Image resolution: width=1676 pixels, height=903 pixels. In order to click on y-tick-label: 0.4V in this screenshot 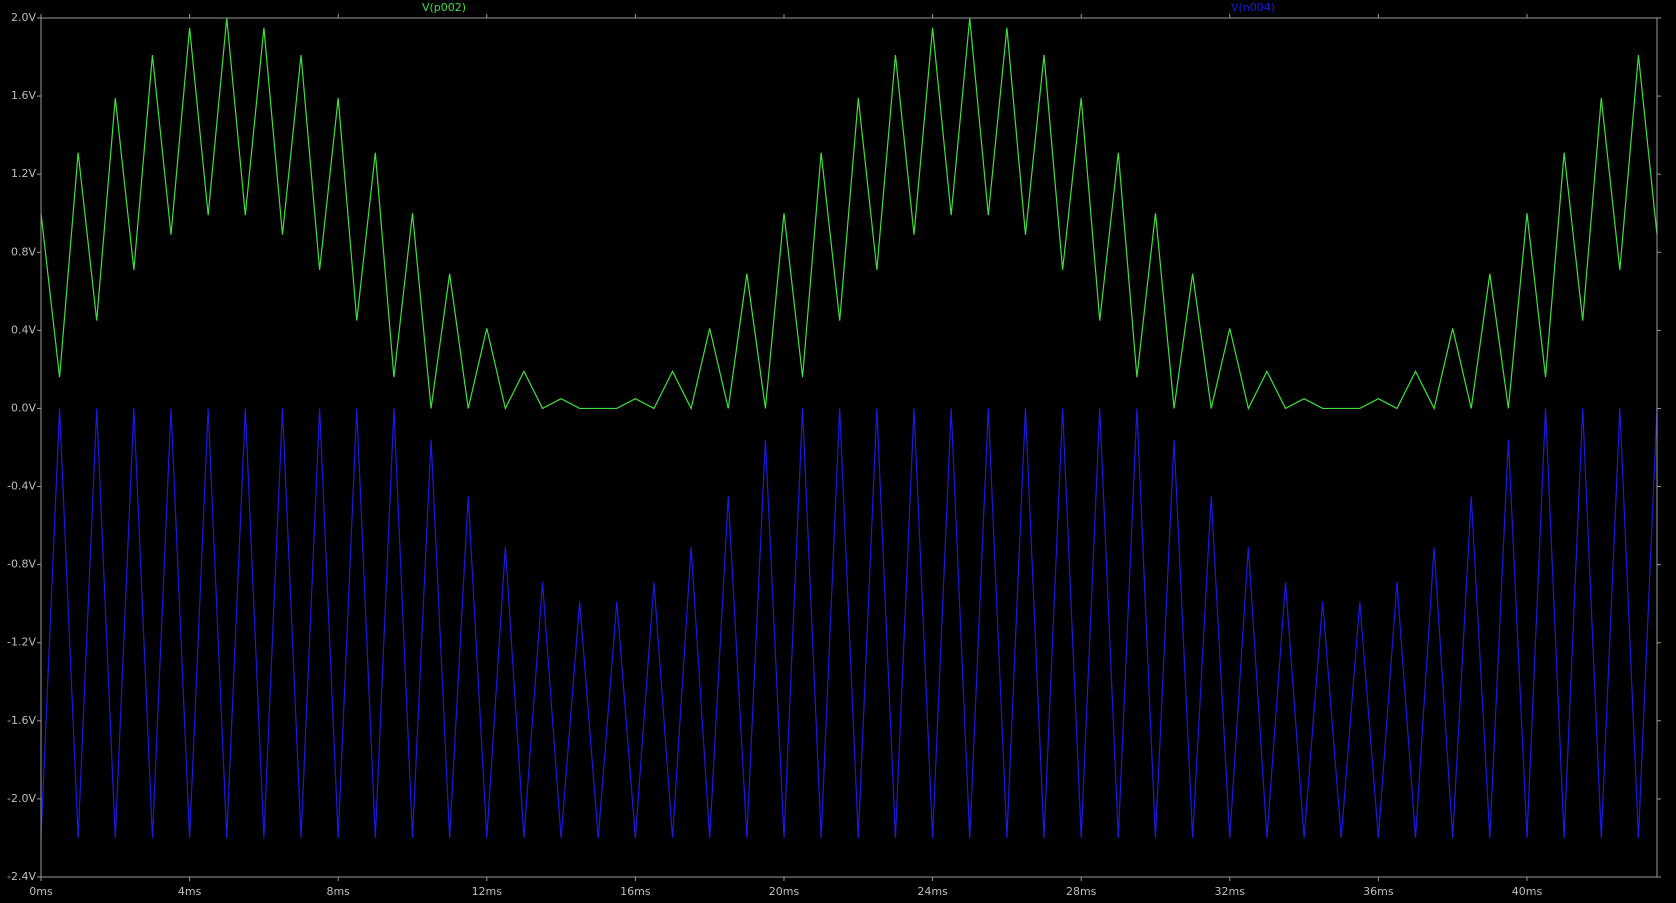, I will do `click(23, 329)`.